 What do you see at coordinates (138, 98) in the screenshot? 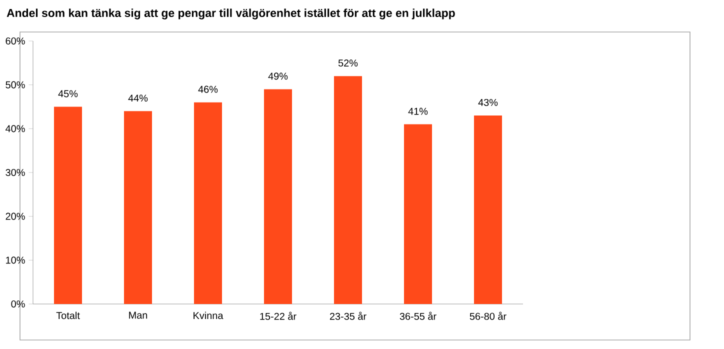
I see `data-label: 44%` at bounding box center [138, 98].